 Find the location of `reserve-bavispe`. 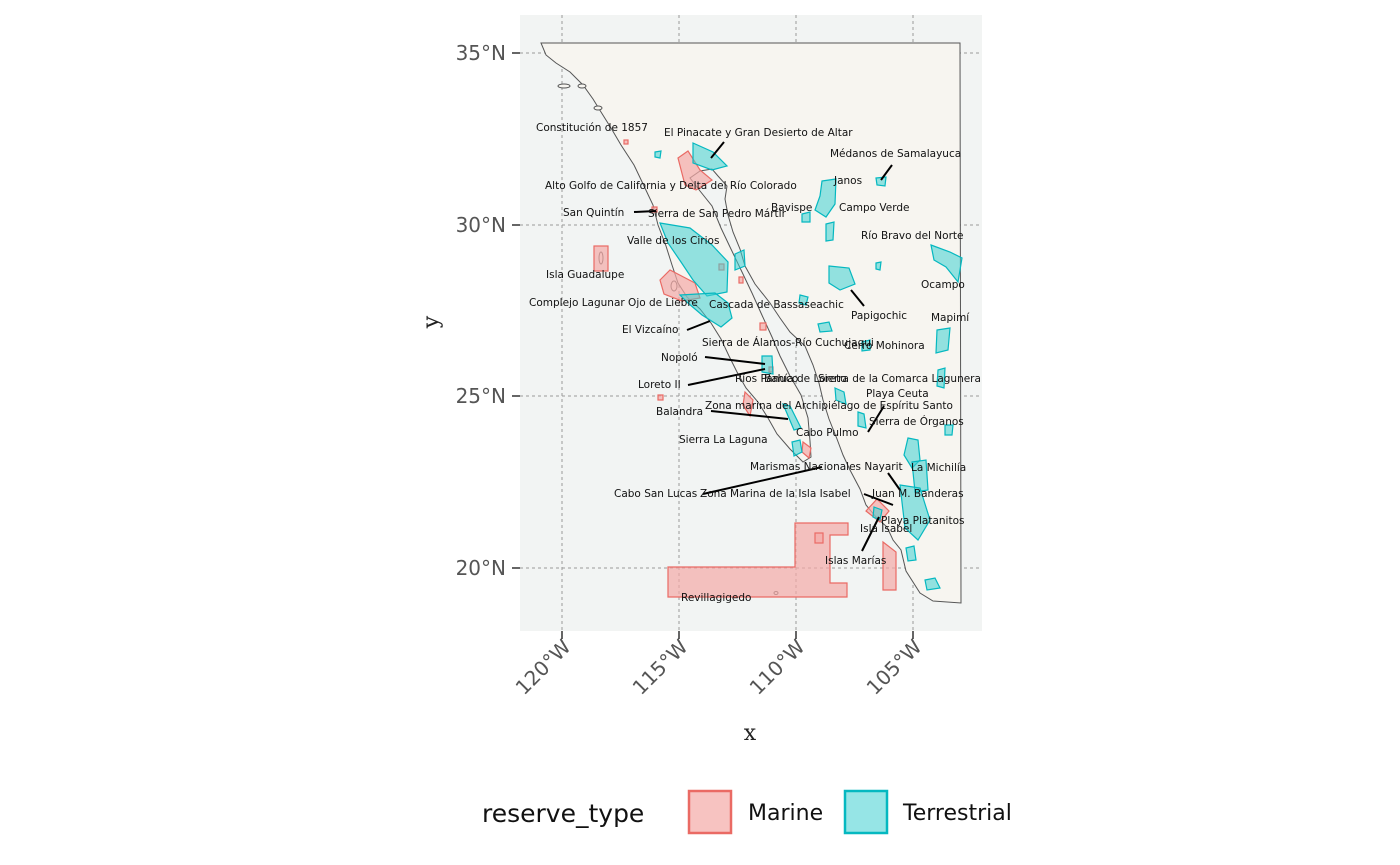

reserve-bavispe is located at coordinates (825, 198).